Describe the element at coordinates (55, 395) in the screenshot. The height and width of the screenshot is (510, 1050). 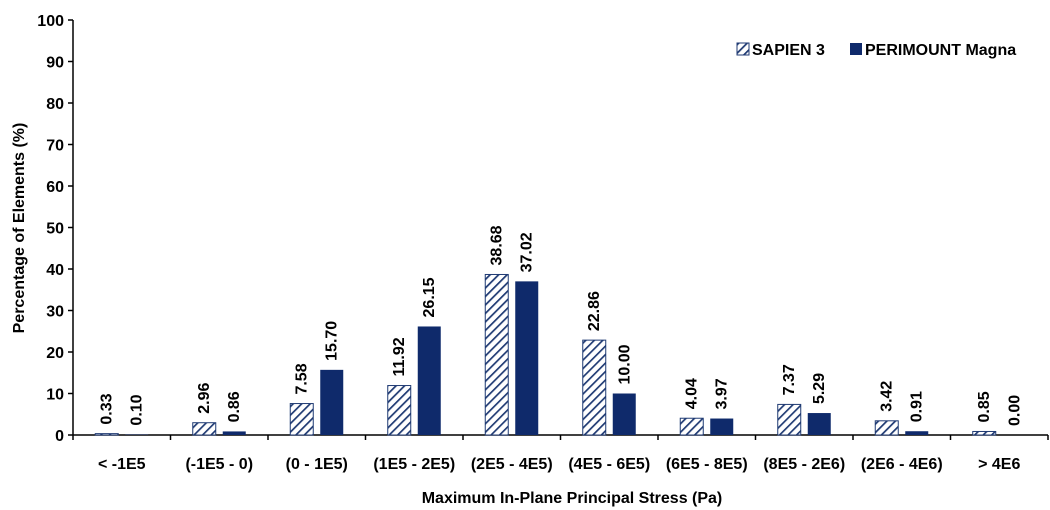
I see `y-tick-label: 10` at that location.